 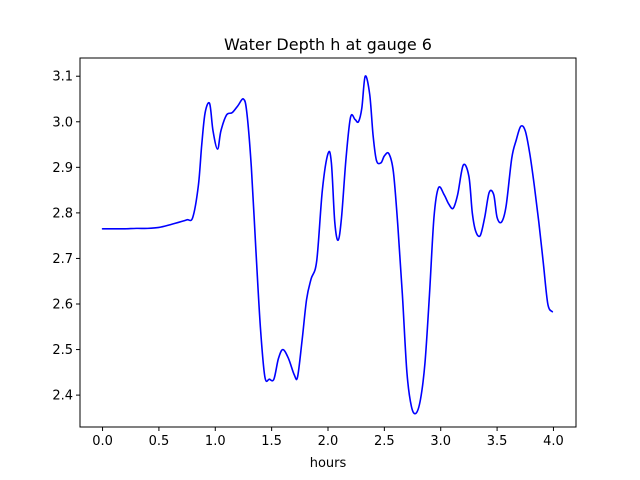 I want to click on y-tick-label: 2.9, so click(x=62, y=168).